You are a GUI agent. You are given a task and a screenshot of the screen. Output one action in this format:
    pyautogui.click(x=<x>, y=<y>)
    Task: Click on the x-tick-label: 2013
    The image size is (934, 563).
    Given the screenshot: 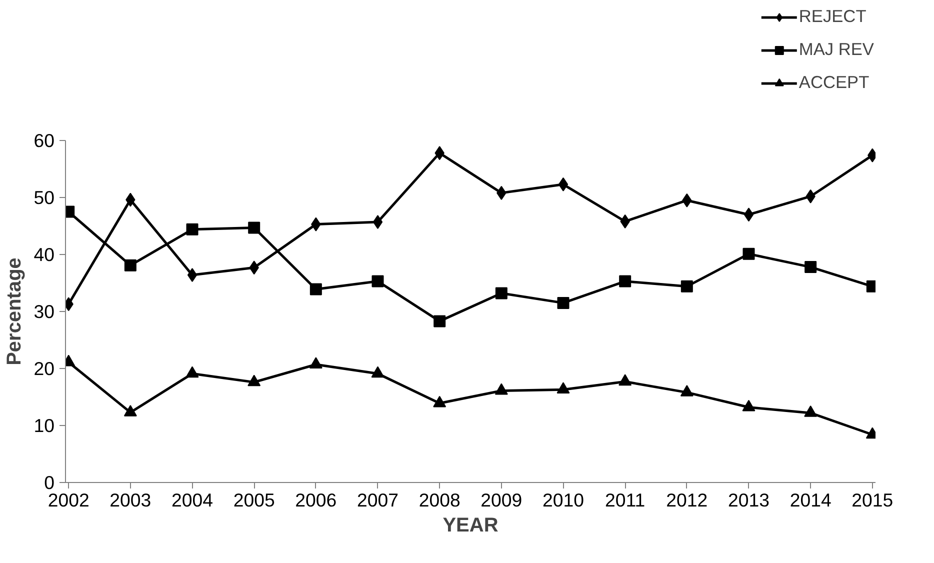 What is the action you would take?
    pyautogui.click(x=749, y=500)
    